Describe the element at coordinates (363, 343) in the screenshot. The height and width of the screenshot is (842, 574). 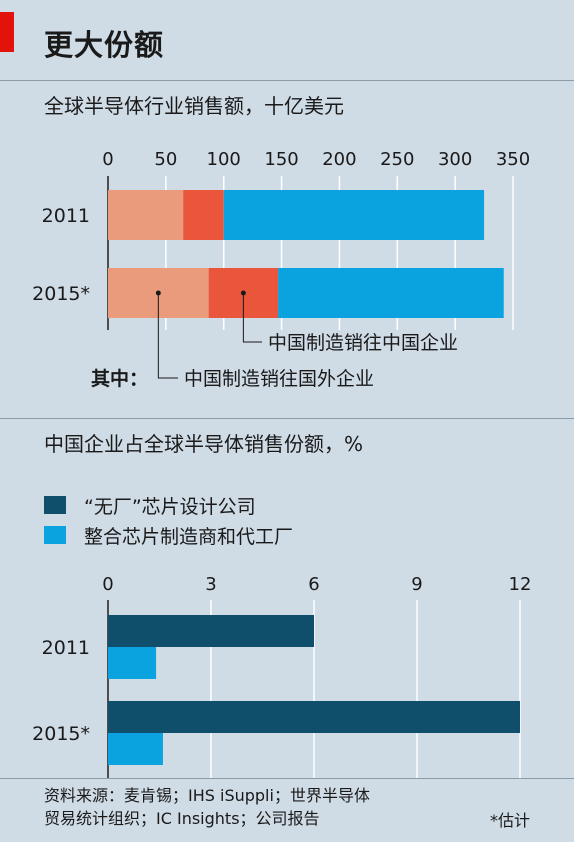
I see `chart1-annotation-china-to-china: 中国制造销往中国企业` at that location.